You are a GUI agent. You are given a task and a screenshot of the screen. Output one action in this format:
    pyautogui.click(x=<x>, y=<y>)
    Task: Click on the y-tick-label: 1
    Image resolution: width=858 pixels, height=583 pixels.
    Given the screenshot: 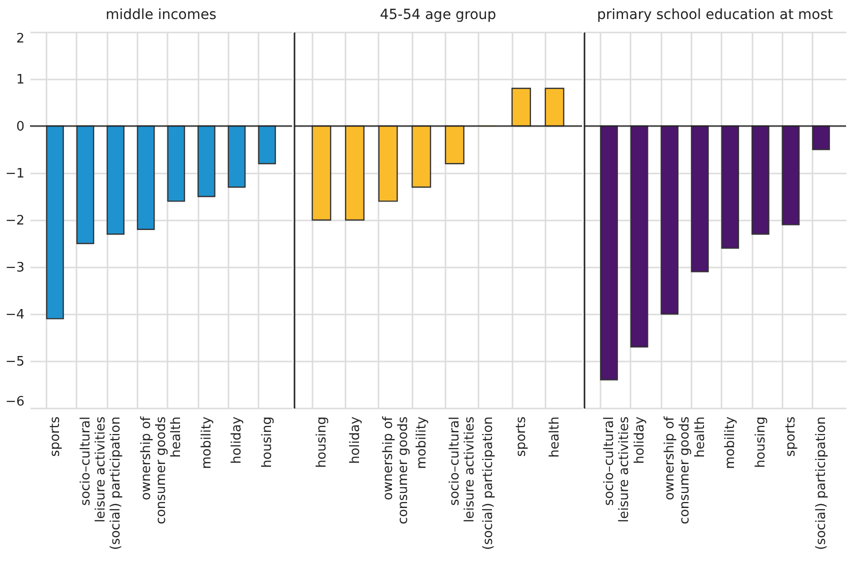 What is the action you would take?
    pyautogui.click(x=20, y=80)
    